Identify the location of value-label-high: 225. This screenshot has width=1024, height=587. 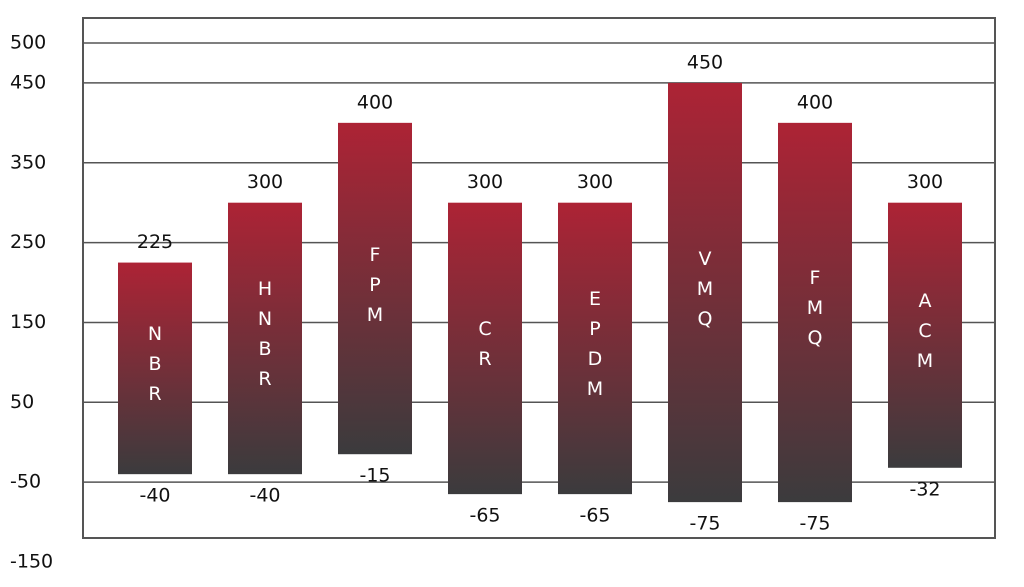
(155, 242).